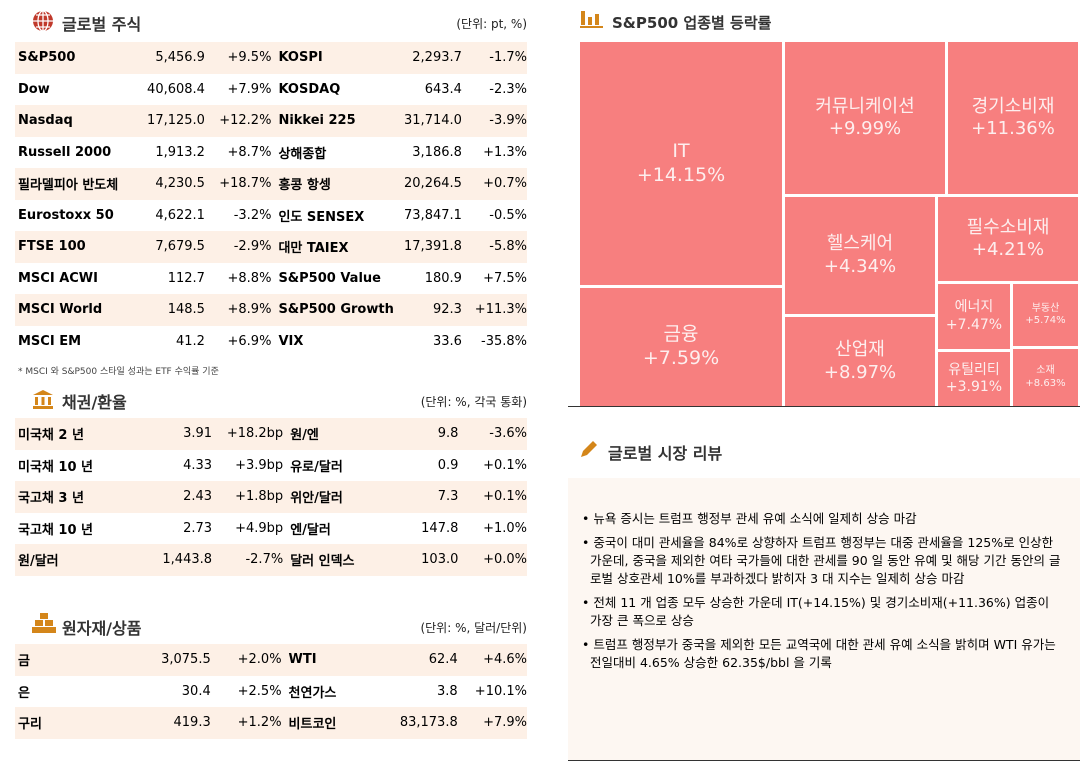 Image resolution: width=1087 pixels, height=780 pixels. Describe the element at coordinates (259, 497) in the screenshot. I see `table-cell: +1.8bp` at that location.